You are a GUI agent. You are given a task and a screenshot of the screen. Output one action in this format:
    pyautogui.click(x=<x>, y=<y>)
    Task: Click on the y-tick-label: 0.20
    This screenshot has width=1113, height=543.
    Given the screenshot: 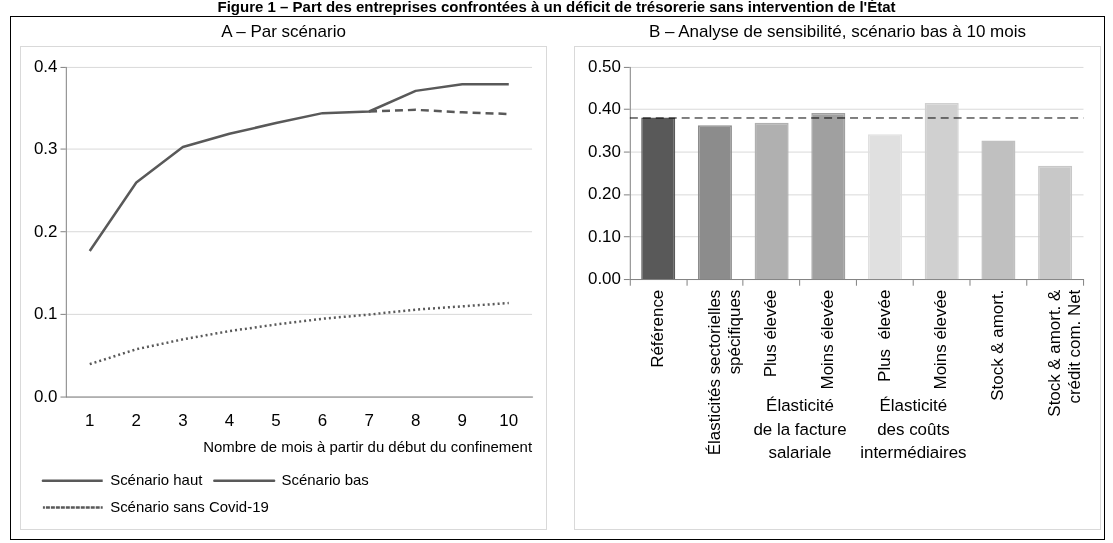 What is the action you would take?
    pyautogui.click(x=604, y=194)
    